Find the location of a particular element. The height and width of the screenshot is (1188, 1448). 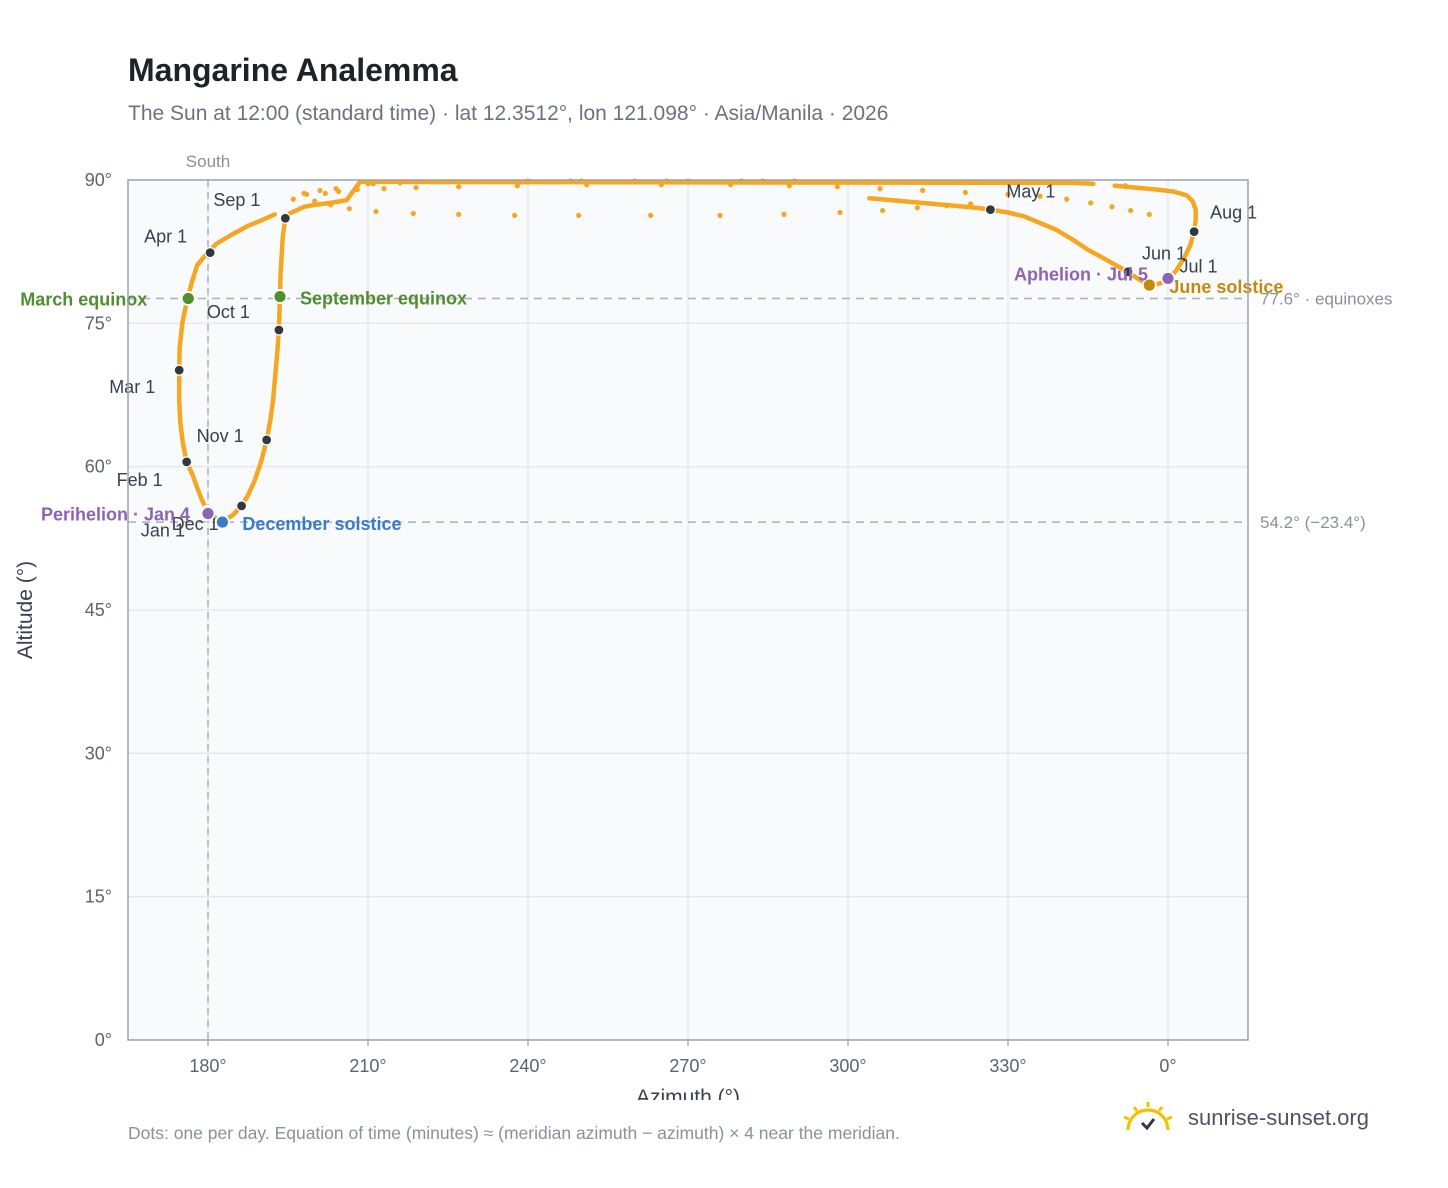

brand: sunrise-sunset.org is located at coordinates (1244, 1118).